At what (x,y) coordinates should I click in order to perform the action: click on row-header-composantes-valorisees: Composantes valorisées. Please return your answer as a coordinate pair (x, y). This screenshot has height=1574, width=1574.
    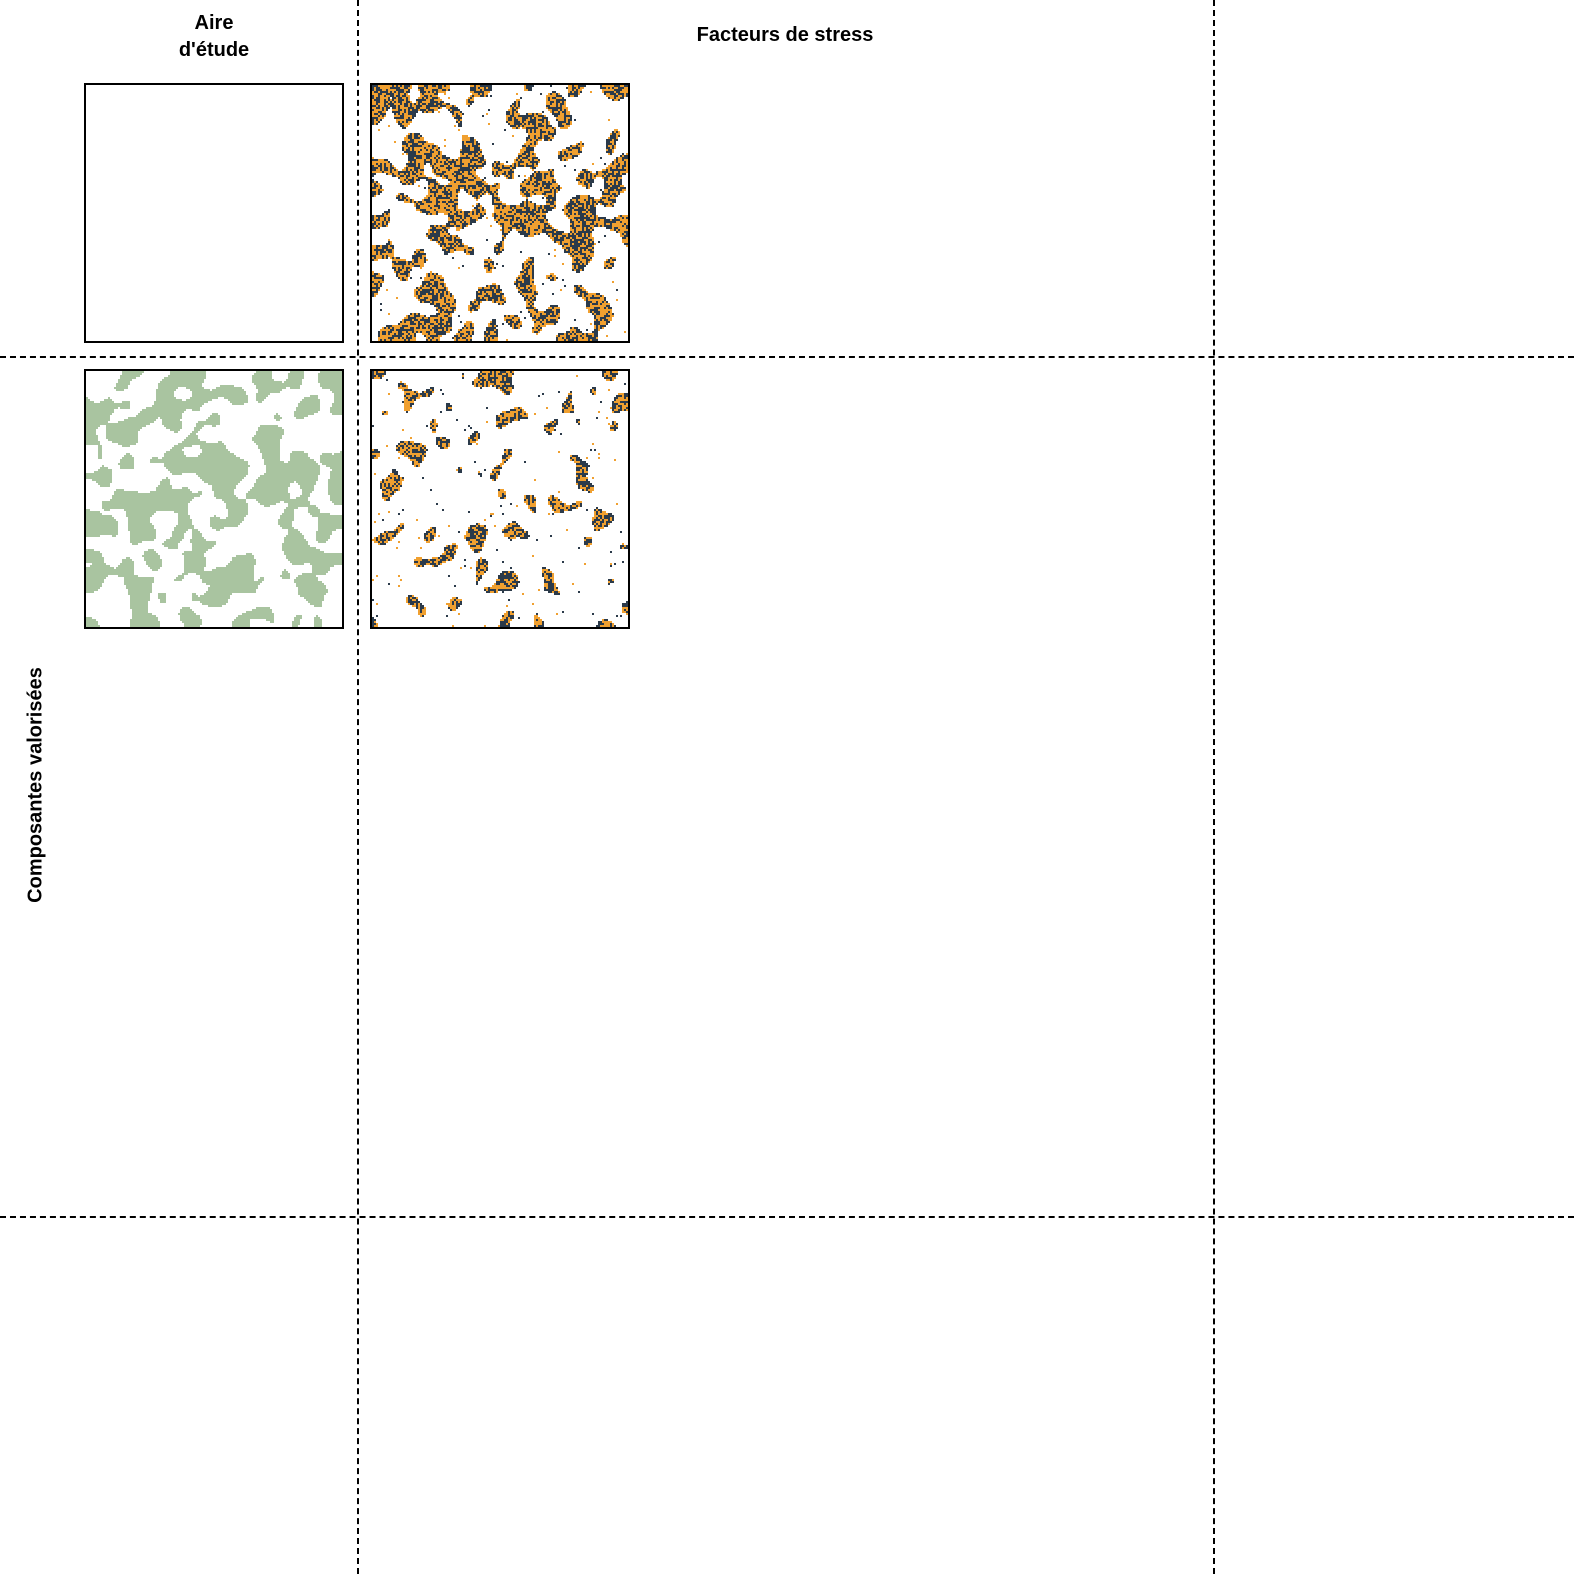
    Looking at the image, I should click on (35, 785).